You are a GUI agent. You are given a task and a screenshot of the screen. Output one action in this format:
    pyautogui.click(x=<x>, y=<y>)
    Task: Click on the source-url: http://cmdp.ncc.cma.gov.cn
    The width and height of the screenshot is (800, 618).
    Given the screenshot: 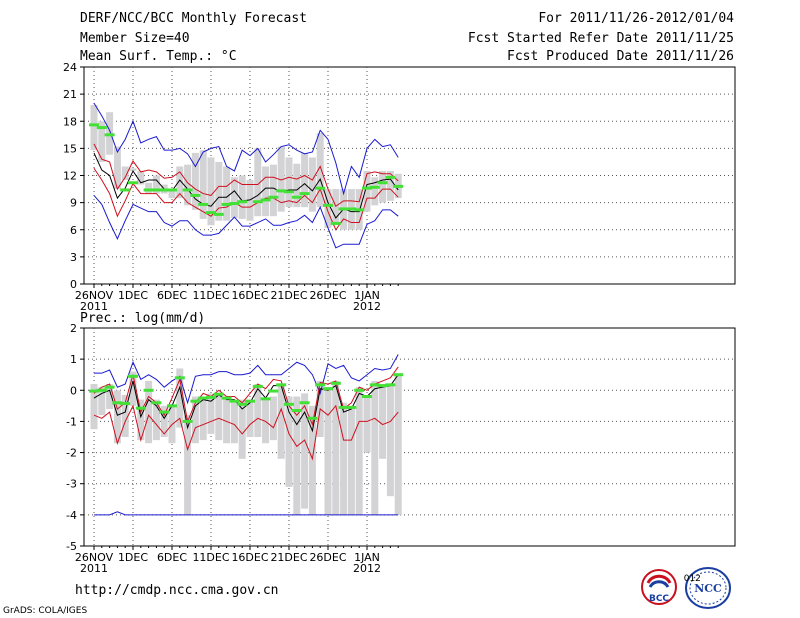 What is the action you would take?
    pyautogui.click(x=177, y=590)
    